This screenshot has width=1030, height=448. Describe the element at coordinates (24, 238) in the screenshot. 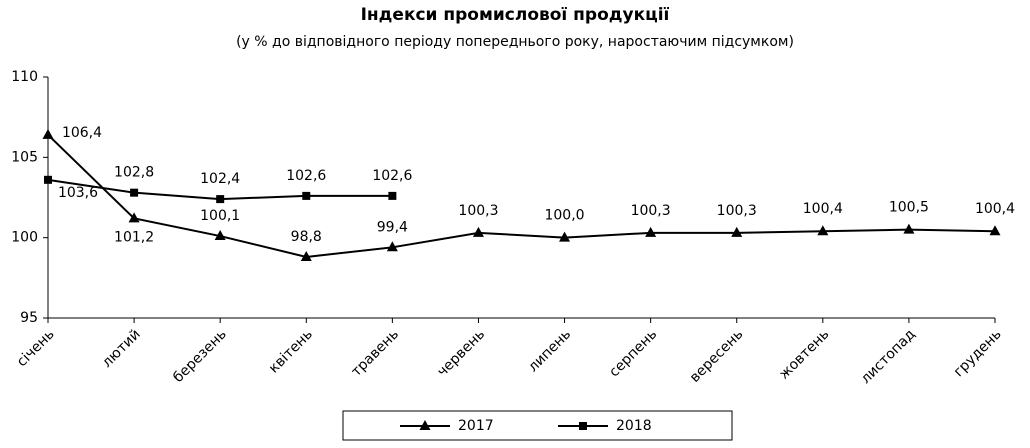

I see `y-tick-label: 100` at that location.